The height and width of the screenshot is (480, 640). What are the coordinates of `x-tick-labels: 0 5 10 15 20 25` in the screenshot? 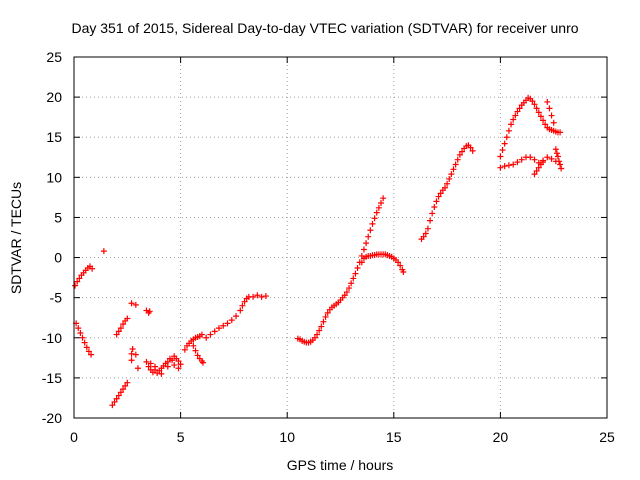 It's located at (342, 437).